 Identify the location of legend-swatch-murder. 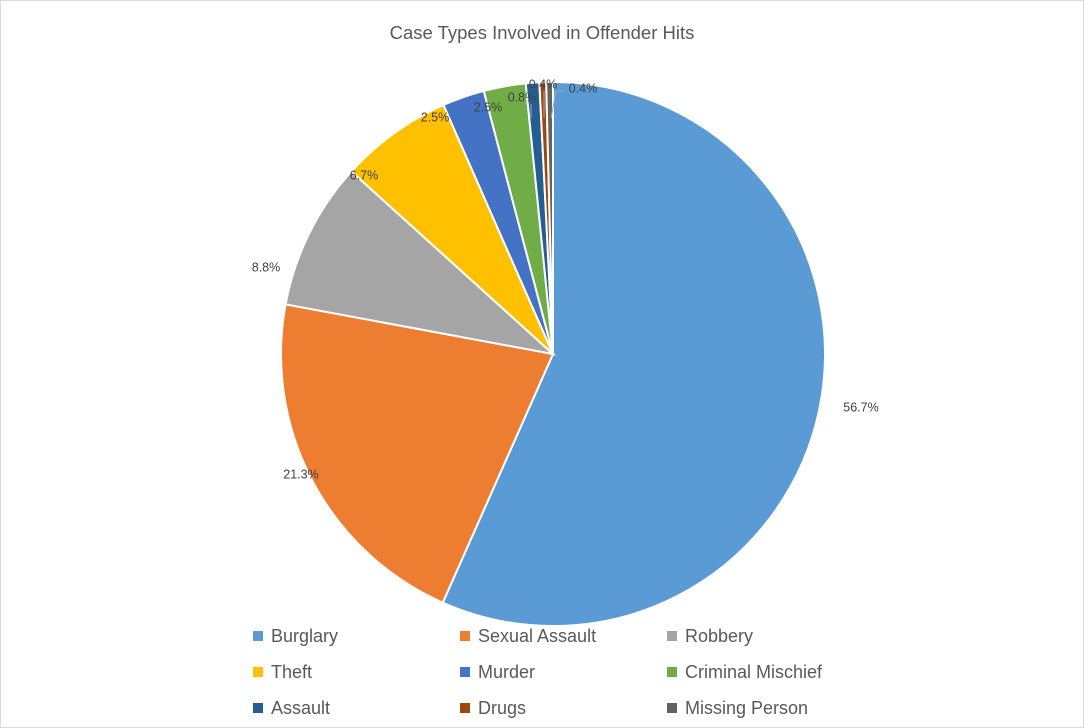
(465, 672).